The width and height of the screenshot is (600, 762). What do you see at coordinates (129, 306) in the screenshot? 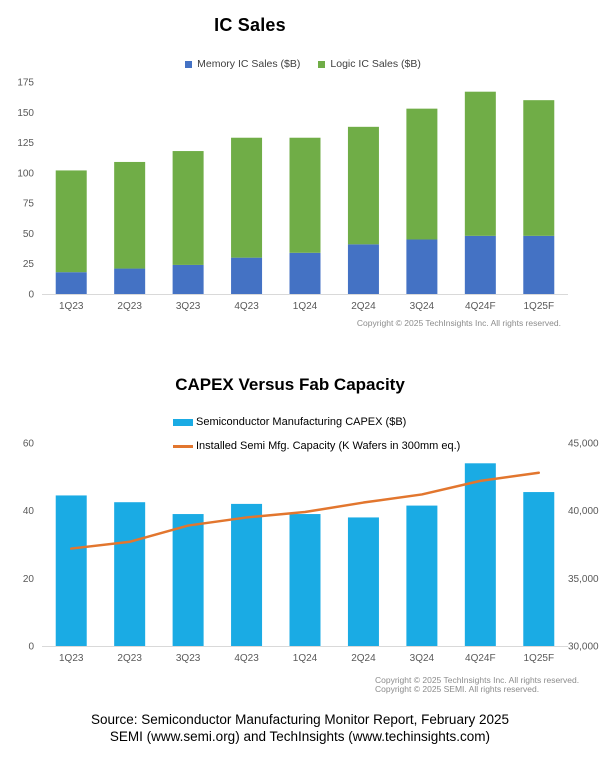
I see `ic-sales-x-category-label: 2Q23` at bounding box center [129, 306].